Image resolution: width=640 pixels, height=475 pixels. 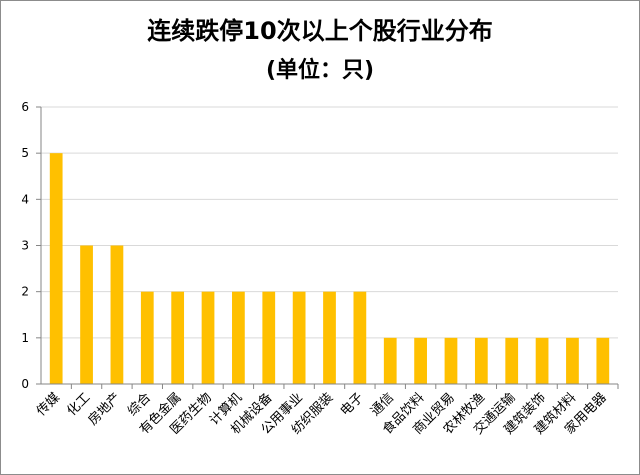 What do you see at coordinates (104, 409) in the screenshot?
I see `x-category-label: 房地产` at bounding box center [104, 409].